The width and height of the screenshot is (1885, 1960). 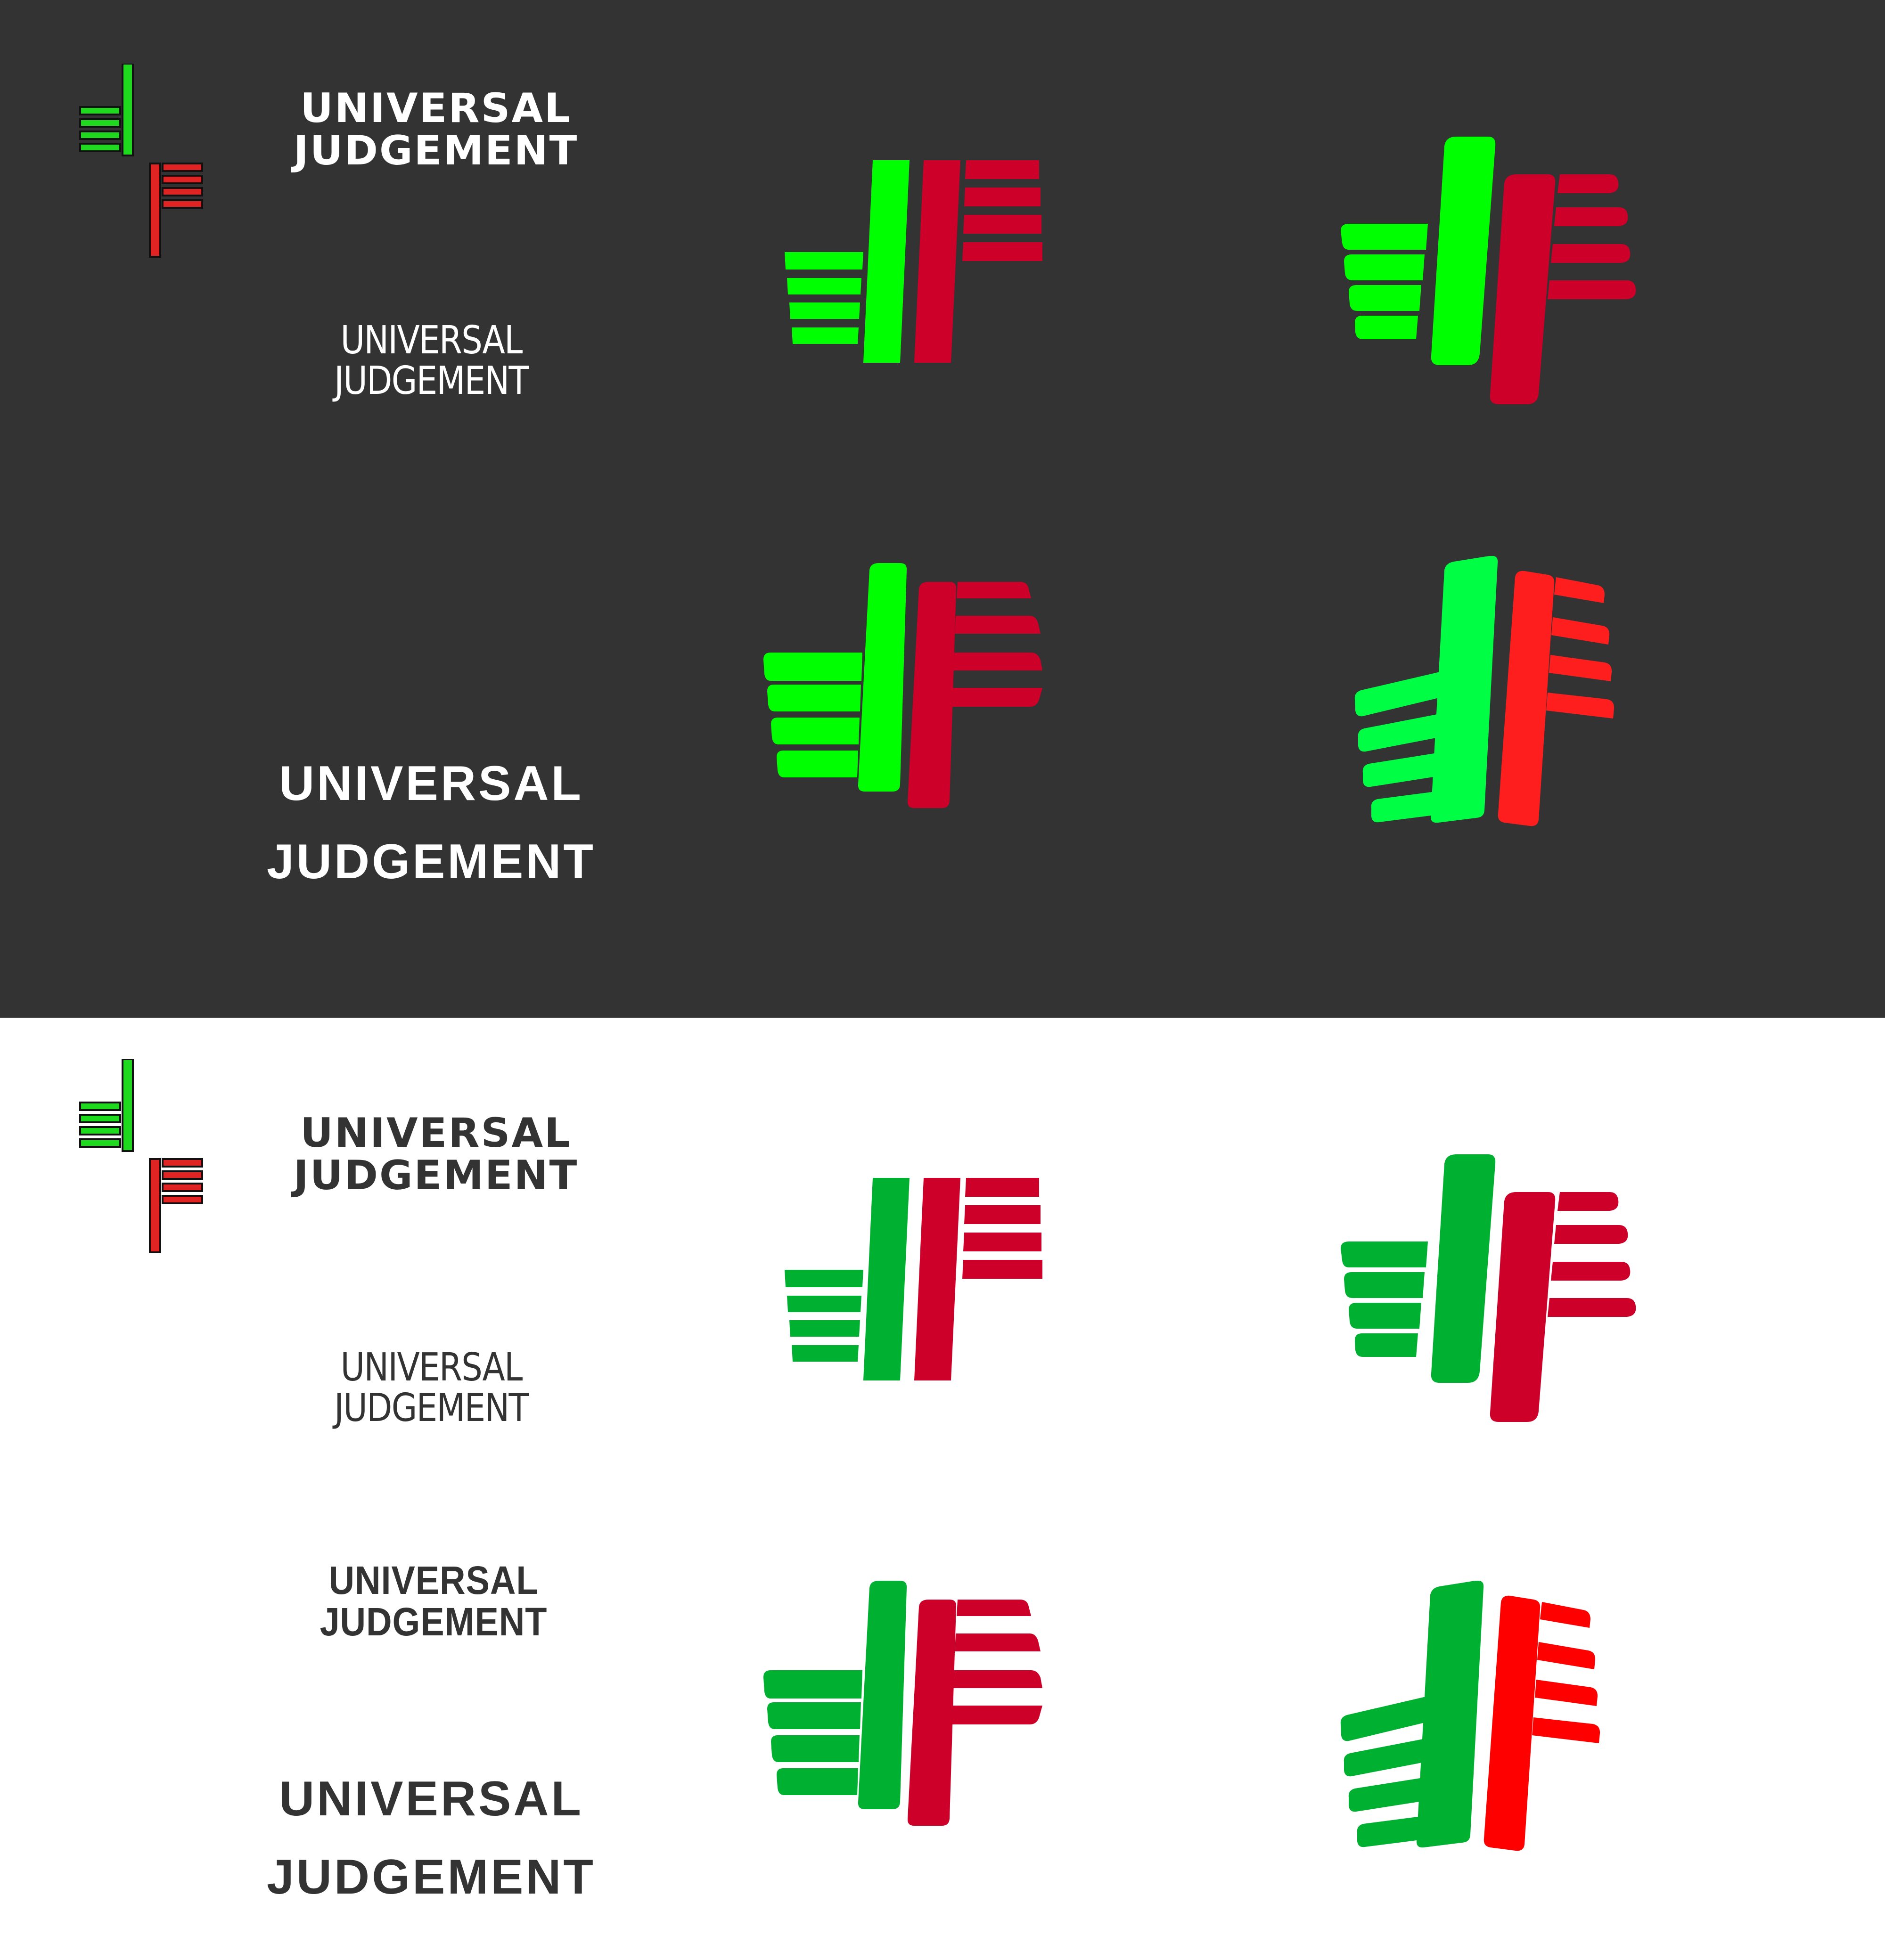 I want to click on wordmark-heavy-light: UNIVERSAL JUDGEMENT, so click(x=436, y=1155).